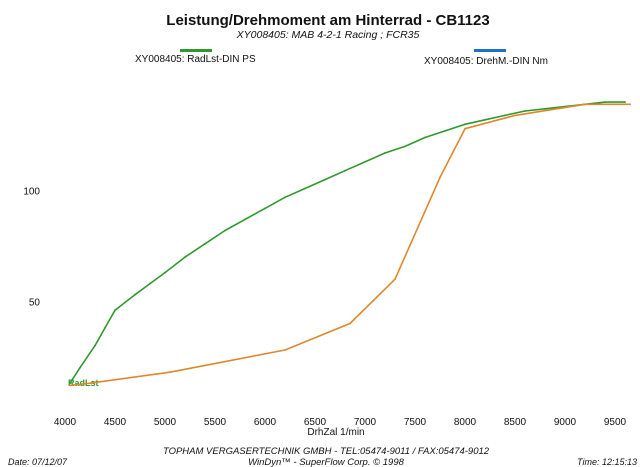 The width and height of the screenshot is (640, 467). What do you see at coordinates (265, 422) in the screenshot?
I see `x-tick-label: 6000` at bounding box center [265, 422].